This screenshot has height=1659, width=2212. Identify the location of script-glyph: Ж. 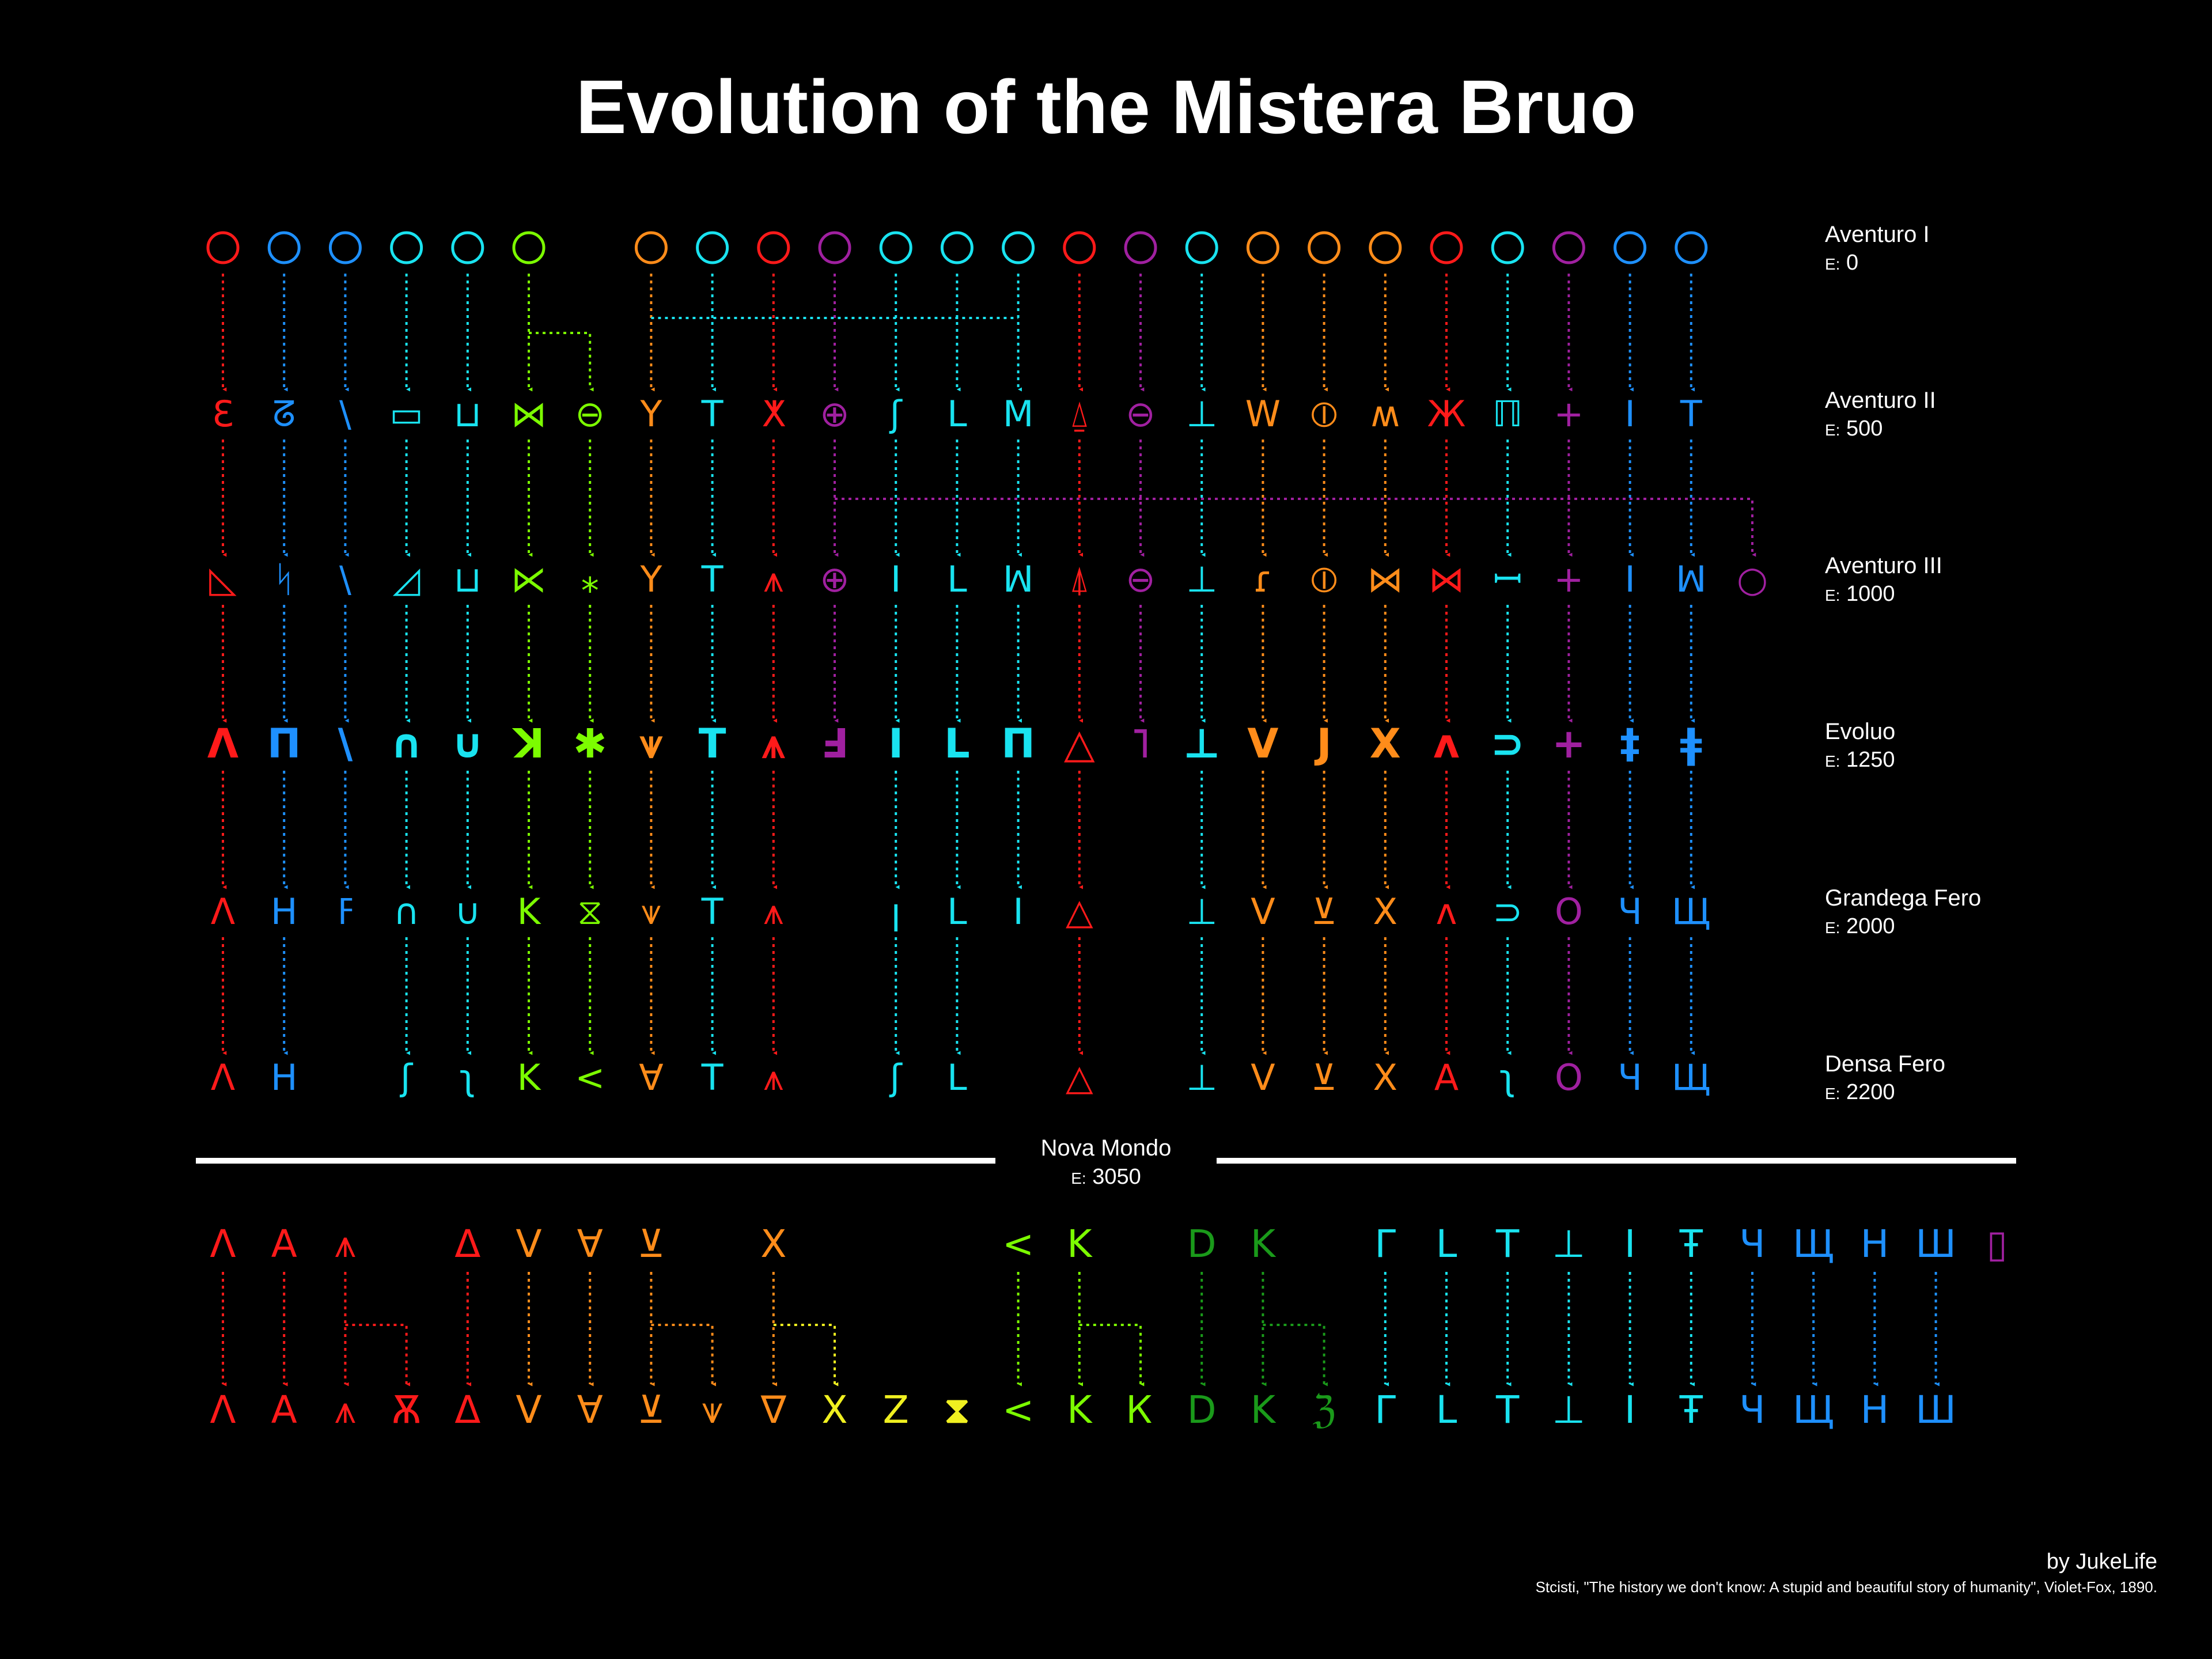
(1446, 414).